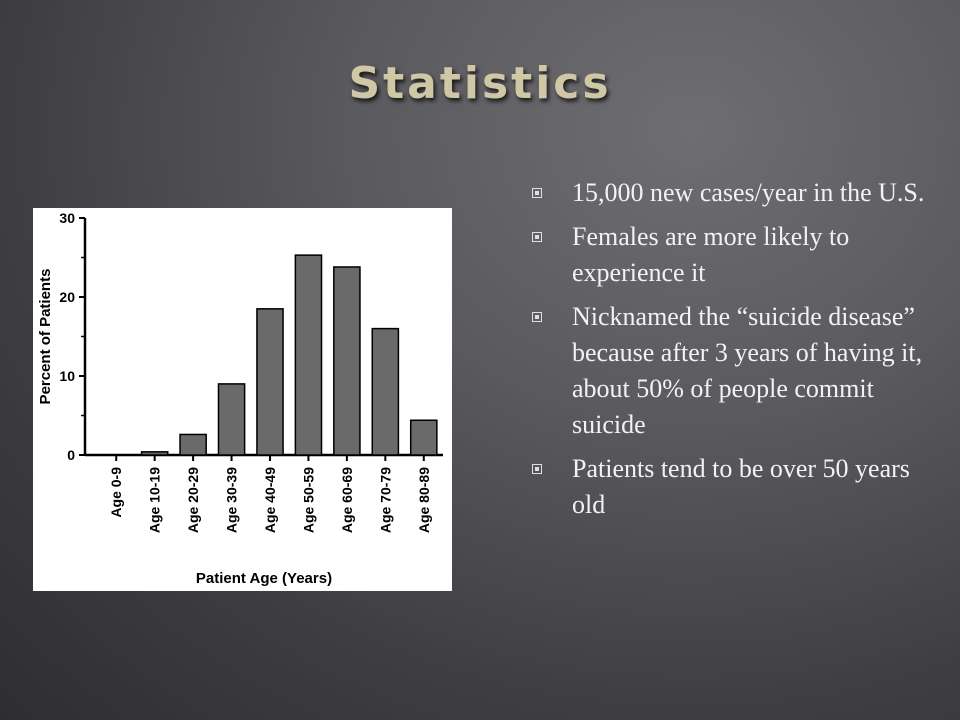  I want to click on x-tick-label: Age 0-9, so click(116, 492).